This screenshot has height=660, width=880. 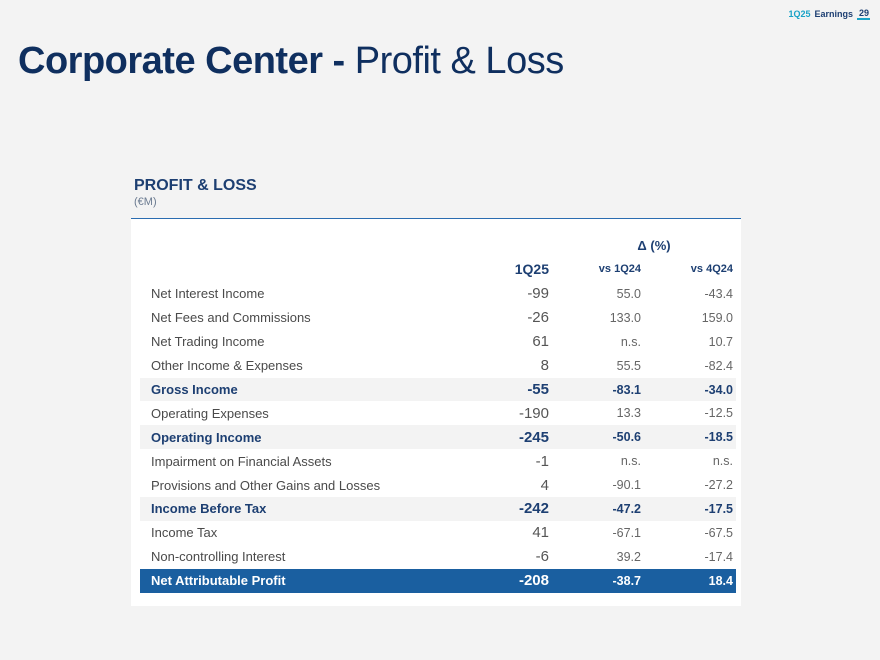 What do you see at coordinates (438, 342) in the screenshot?
I see `table-row: Net Trading Income 61 n.s. 10.7` at bounding box center [438, 342].